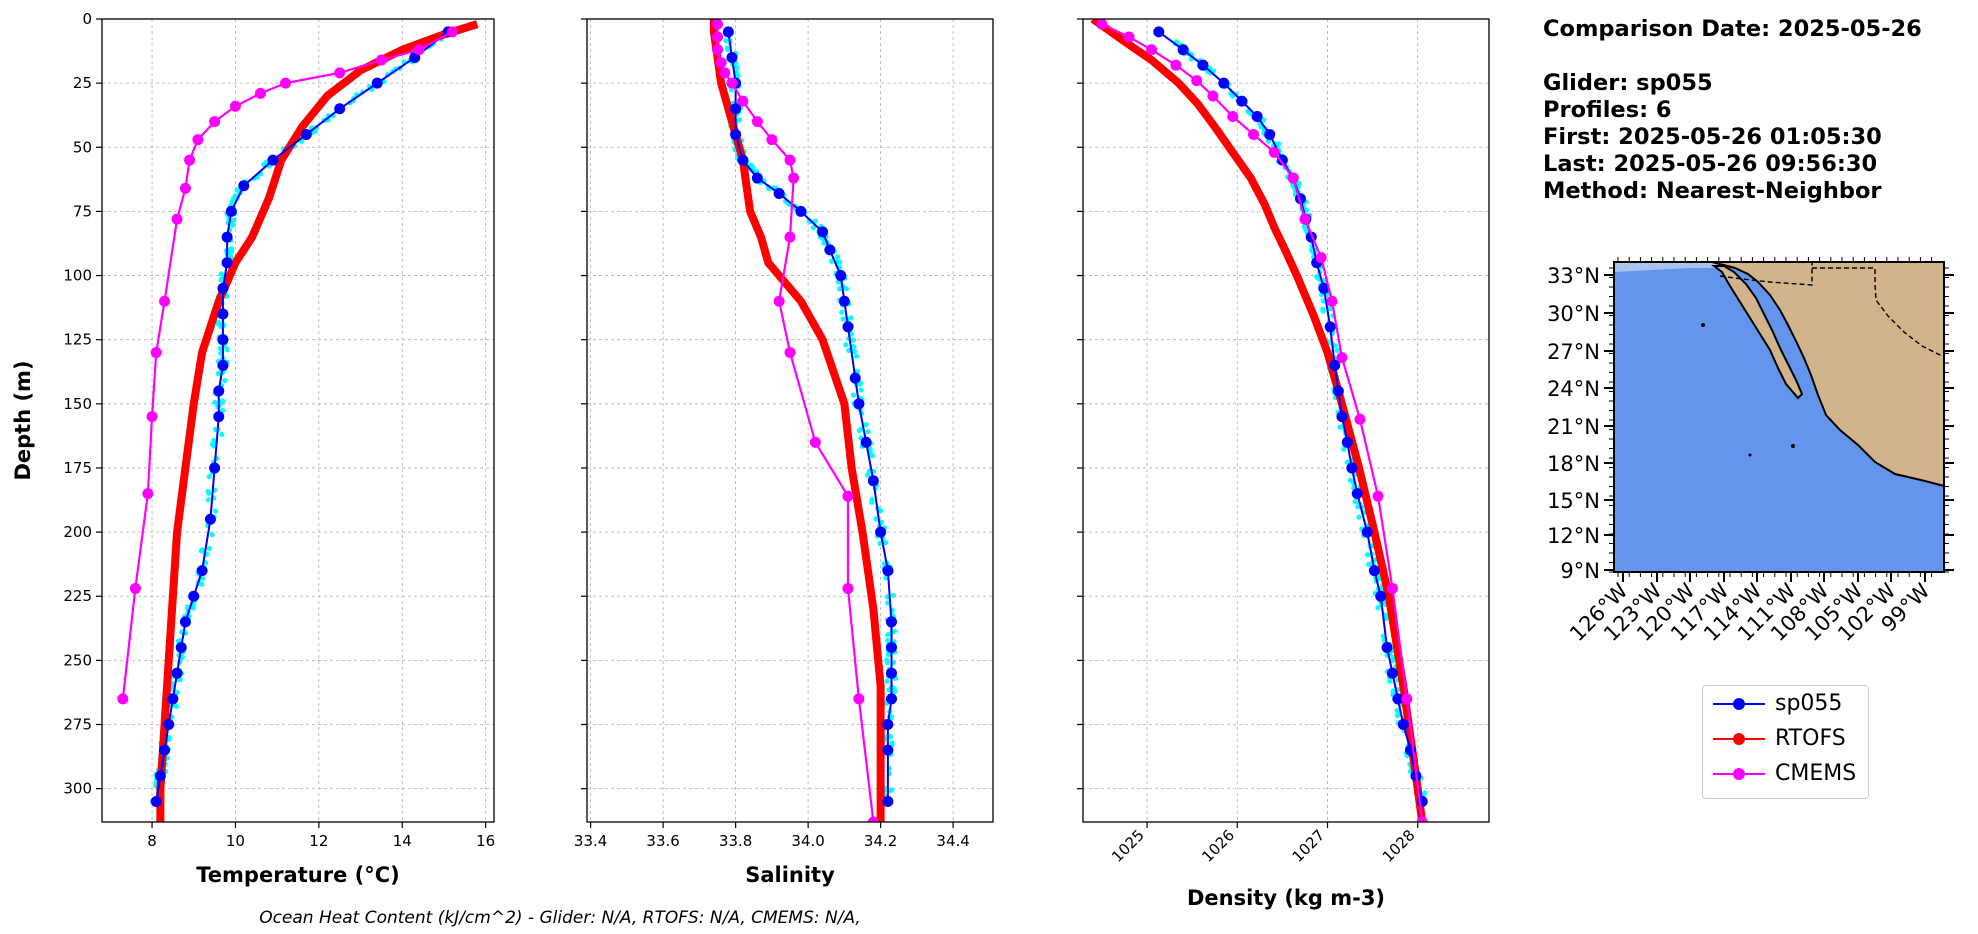  What do you see at coordinates (297, 875) in the screenshot?
I see `x-axis-label: Temperature (°C)` at bounding box center [297, 875].